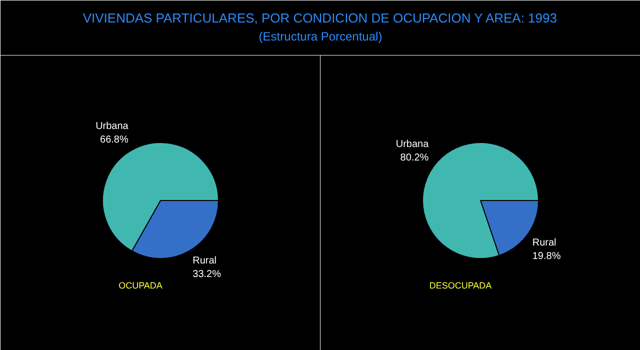  Describe the element at coordinates (207, 274) in the screenshot. I see `data-label: 33.2%` at that location.